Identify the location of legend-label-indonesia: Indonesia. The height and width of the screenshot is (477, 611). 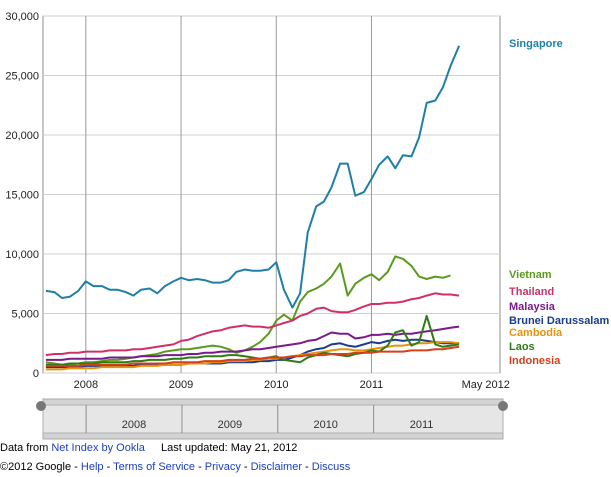
(535, 361).